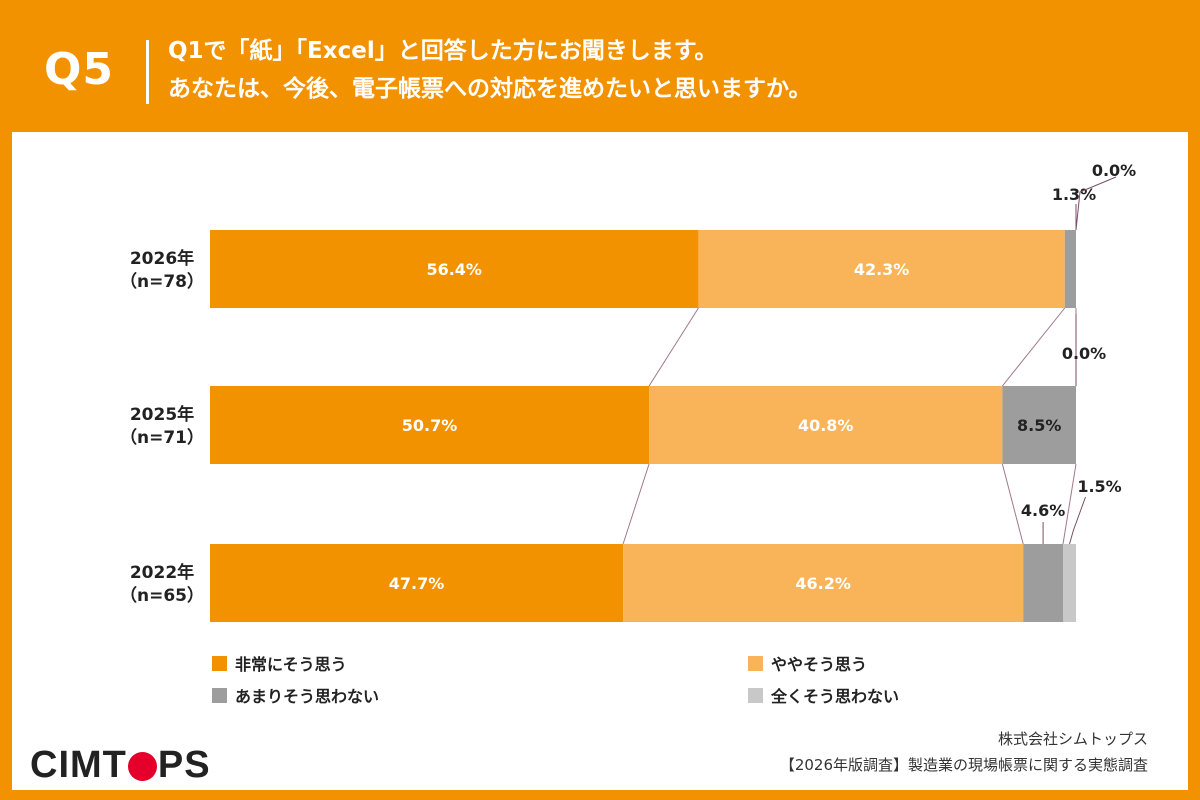 The width and height of the screenshot is (1200, 800). I want to click on legend-item-not-much: あまりそう思わない, so click(295, 695).